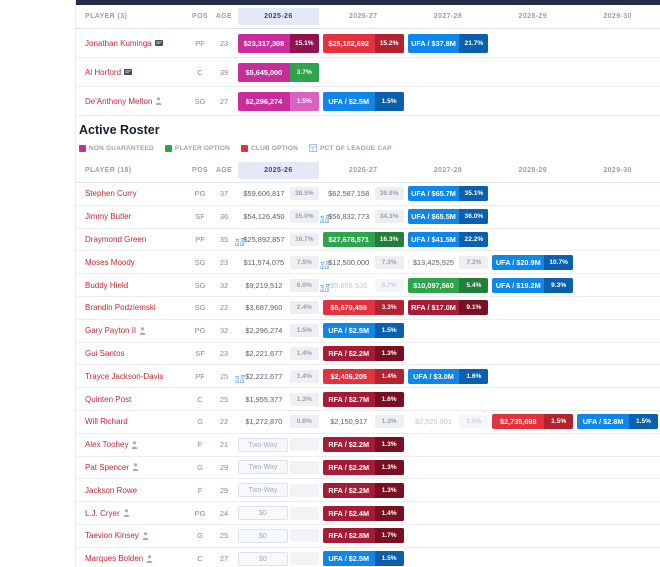 This screenshot has height=567, width=660. Describe the element at coordinates (116, 148) in the screenshot. I see `legend-item: NON GUARANTEED` at that location.